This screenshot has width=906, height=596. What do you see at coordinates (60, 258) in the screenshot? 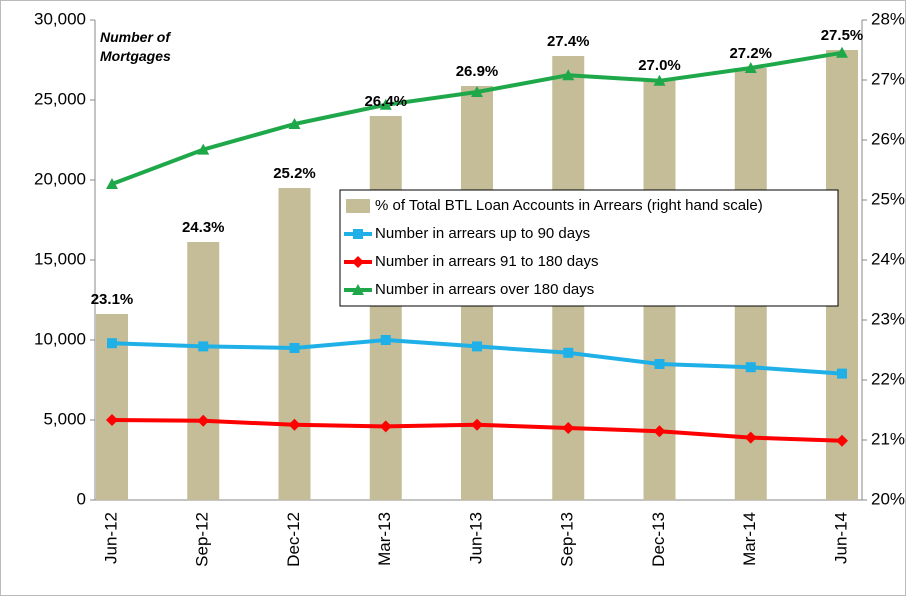
I see `y-tick-label: 15,000` at bounding box center [60, 258].